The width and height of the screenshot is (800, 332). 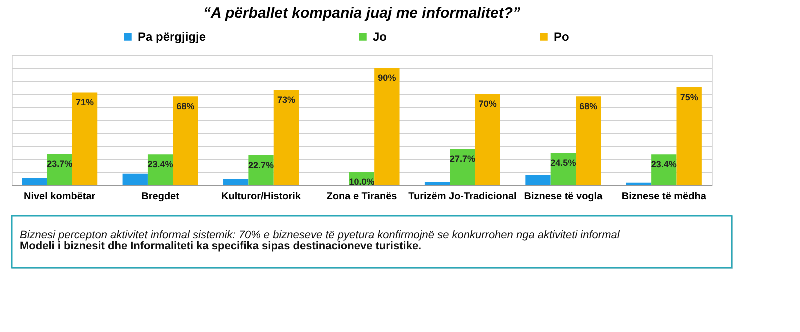 I want to click on data-label: 70%, so click(x=487, y=104).